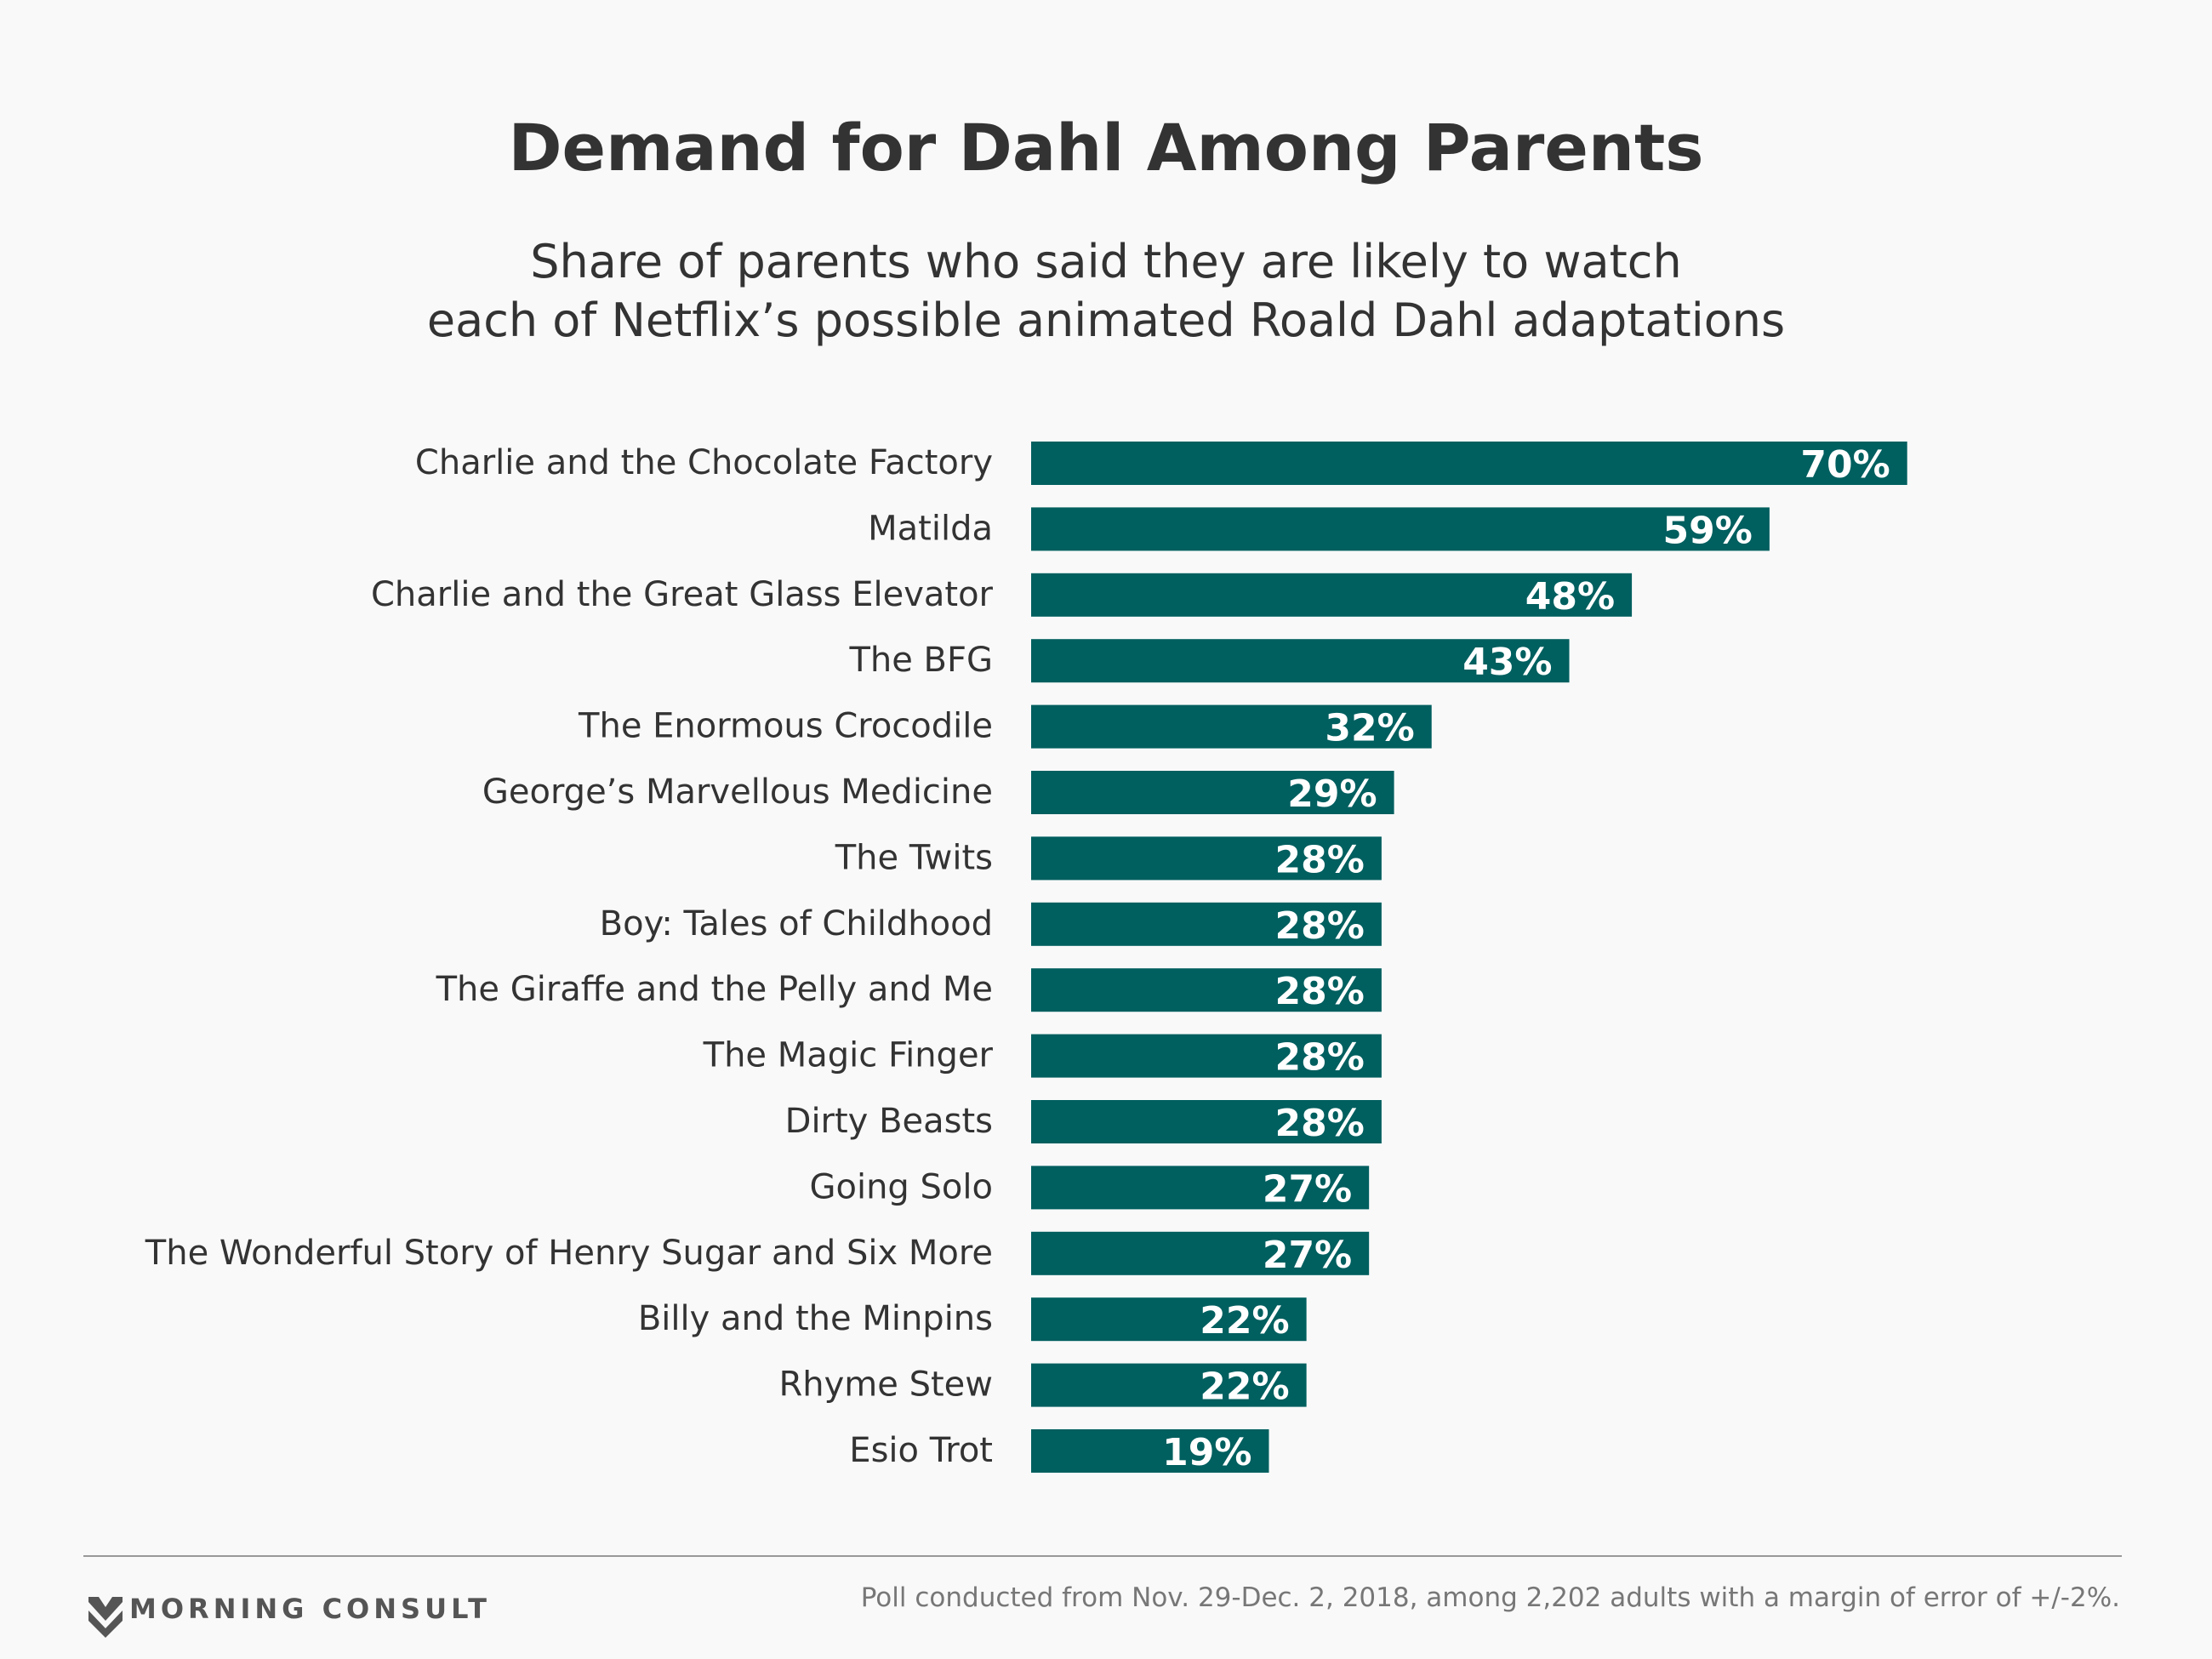 This screenshot has width=2212, height=1659. Describe the element at coordinates (902, 1186) in the screenshot. I see `category-label: Going Solo` at that location.